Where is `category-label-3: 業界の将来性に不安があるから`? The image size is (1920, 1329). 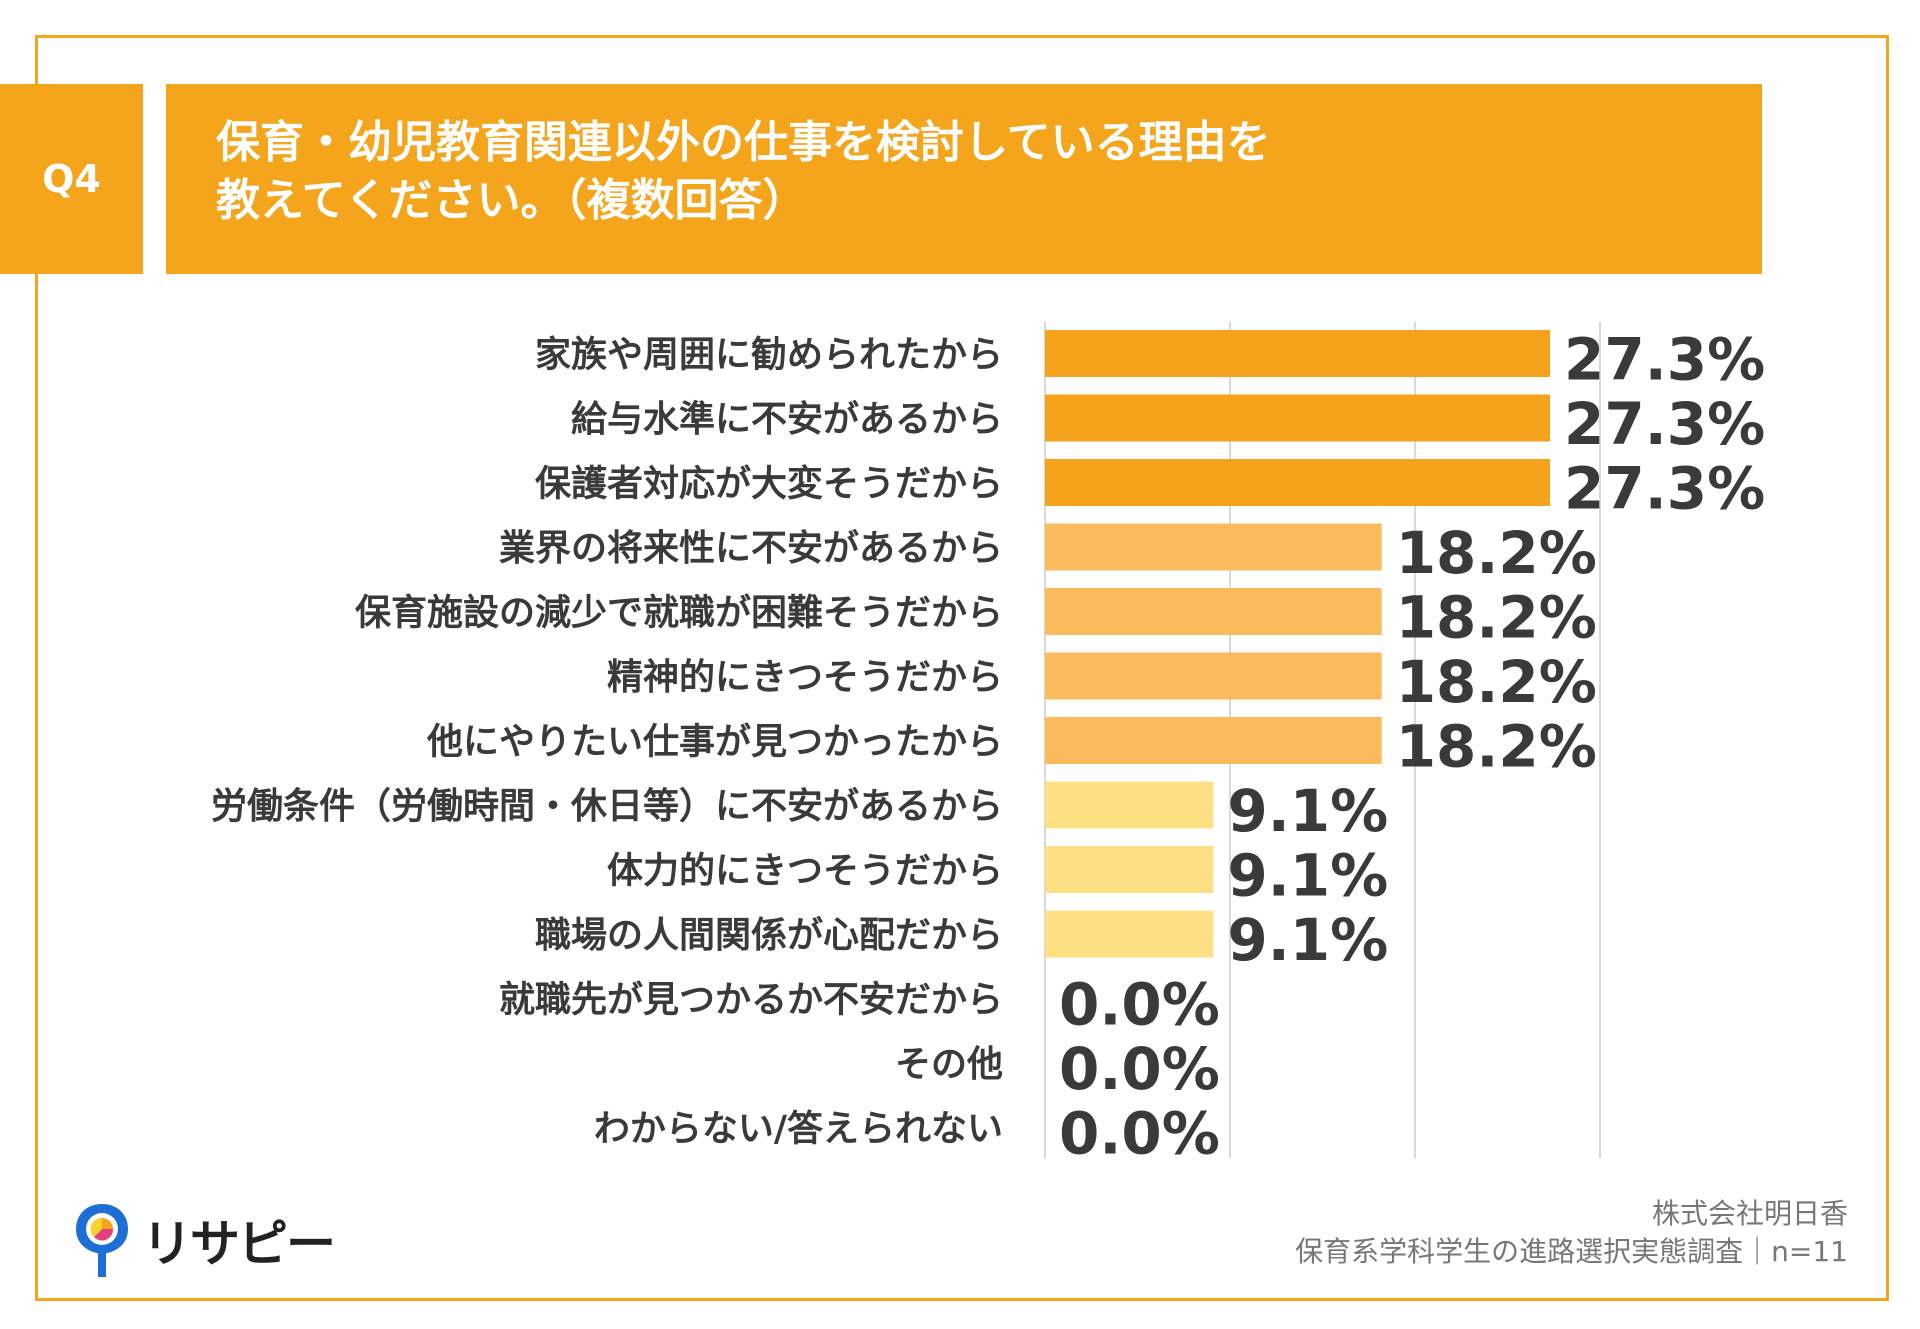
category-label-3: 業界の将来性に不安があるから is located at coordinates (751, 548).